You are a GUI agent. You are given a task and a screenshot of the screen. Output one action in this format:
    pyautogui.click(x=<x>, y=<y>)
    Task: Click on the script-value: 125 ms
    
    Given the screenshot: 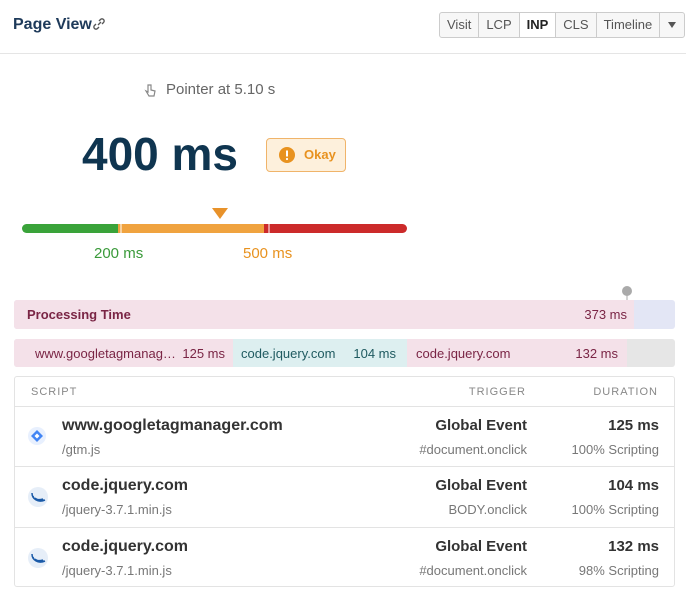 What is the action you would take?
    pyautogui.click(x=203, y=353)
    